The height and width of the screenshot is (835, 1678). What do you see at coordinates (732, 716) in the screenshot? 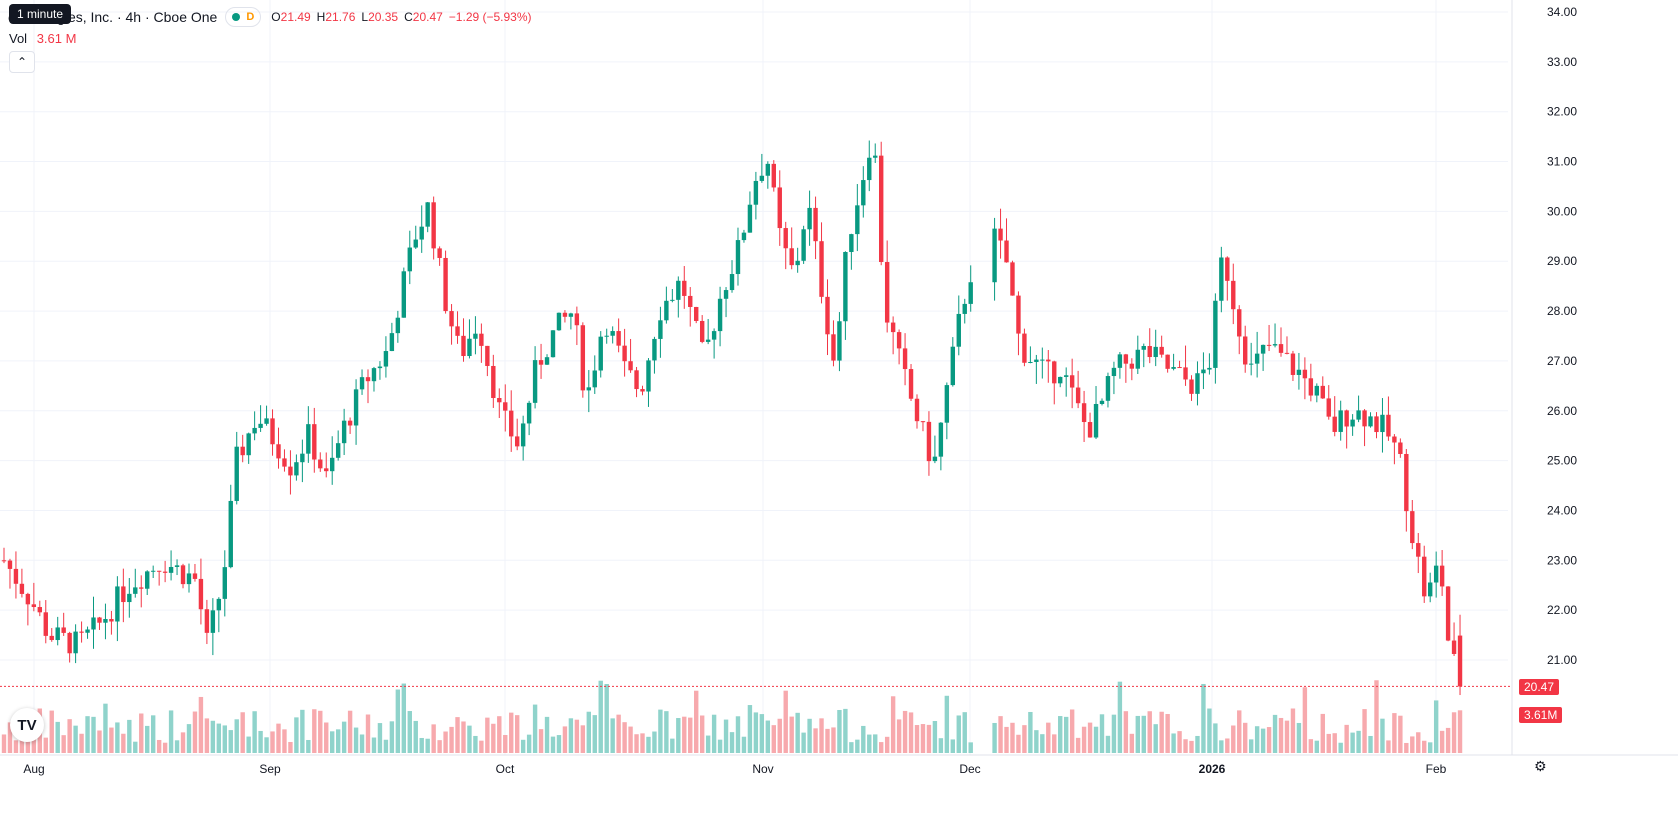
I see `volume-bars` at bounding box center [732, 716].